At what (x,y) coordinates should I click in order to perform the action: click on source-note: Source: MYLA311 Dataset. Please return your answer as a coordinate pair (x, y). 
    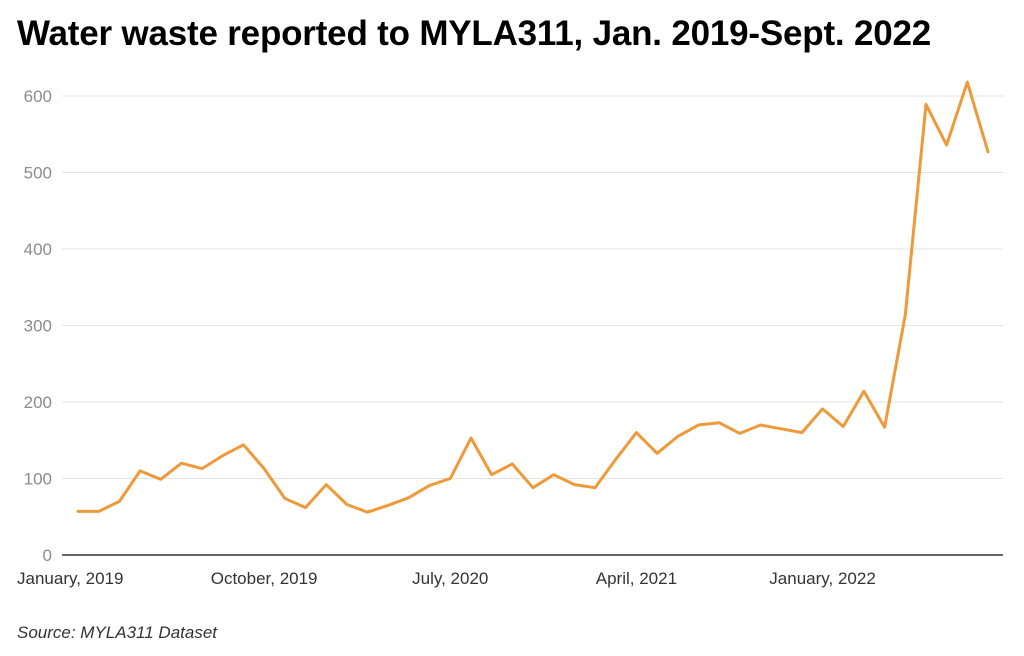
    Looking at the image, I should click on (117, 632).